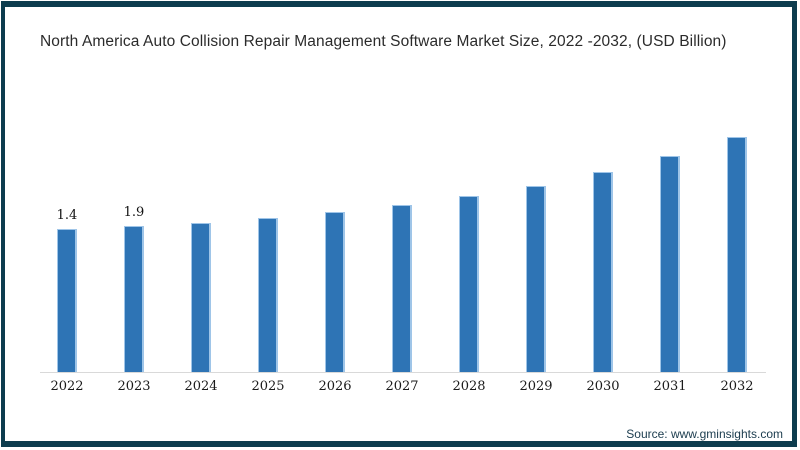 This screenshot has width=800, height=450. What do you see at coordinates (603, 386) in the screenshot?
I see `x-tick-label-2030: 2030` at bounding box center [603, 386].